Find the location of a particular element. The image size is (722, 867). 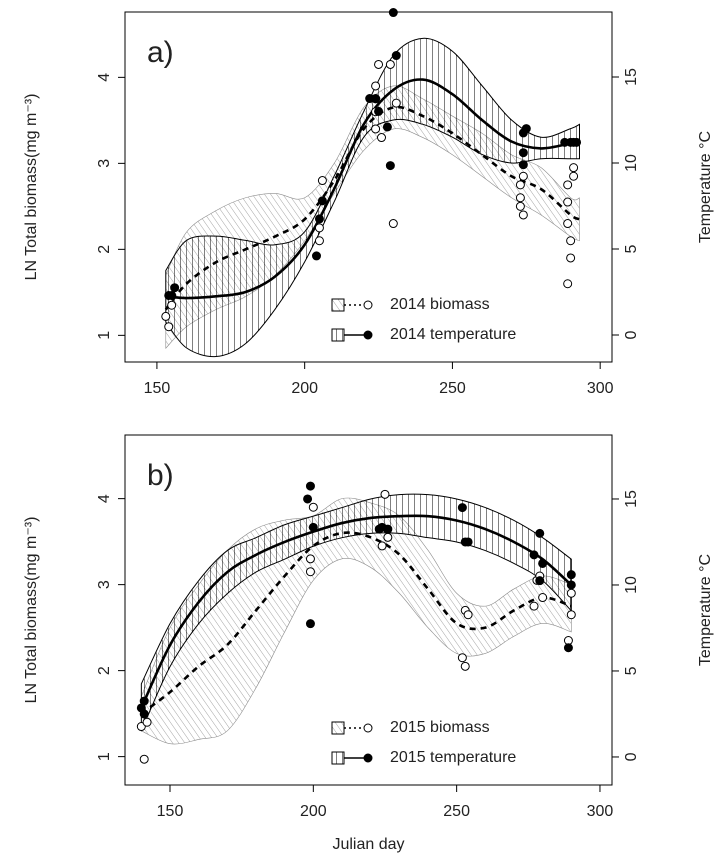

y2-tick-label: 5 is located at coordinates (631, 248).